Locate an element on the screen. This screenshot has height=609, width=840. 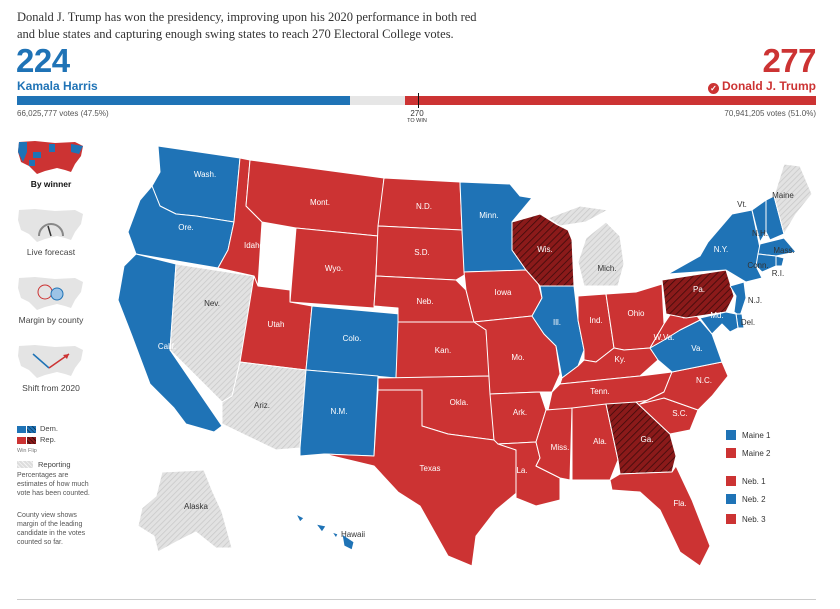
dem-flip-swatch is located at coordinates (31, 429).